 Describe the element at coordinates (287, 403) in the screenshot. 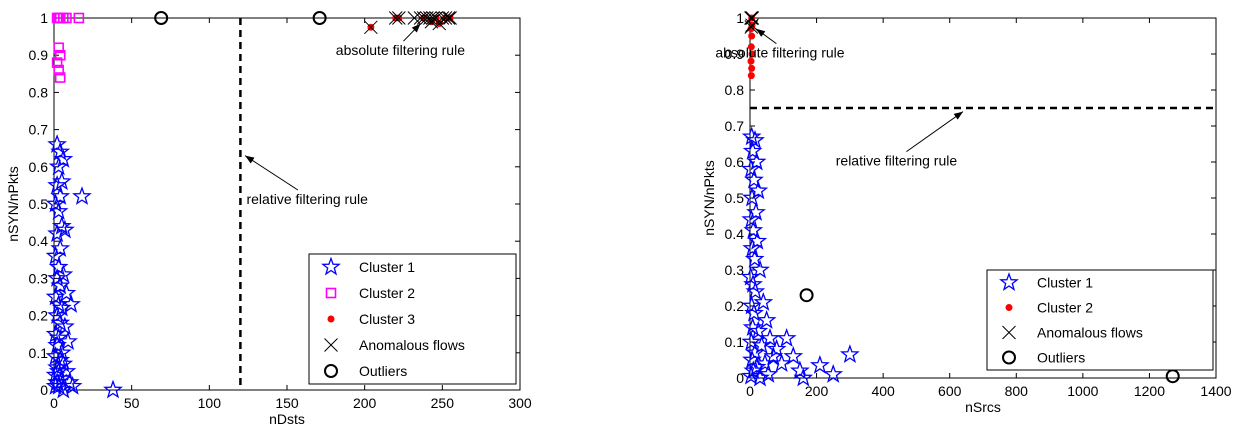

I see `x-tick-label: 150` at that location.